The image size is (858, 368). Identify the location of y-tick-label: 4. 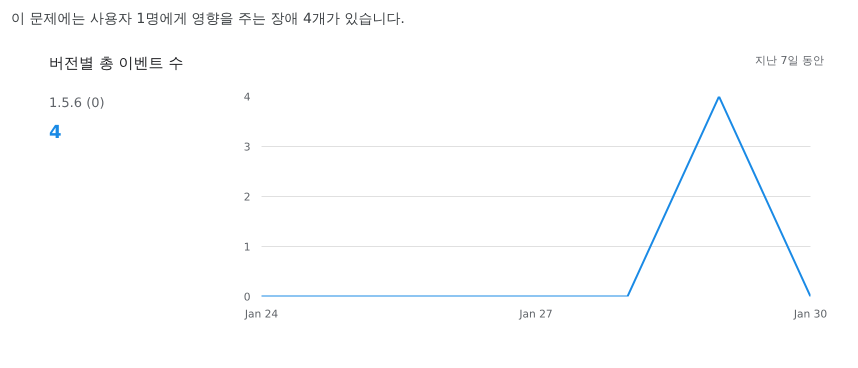
(247, 97).